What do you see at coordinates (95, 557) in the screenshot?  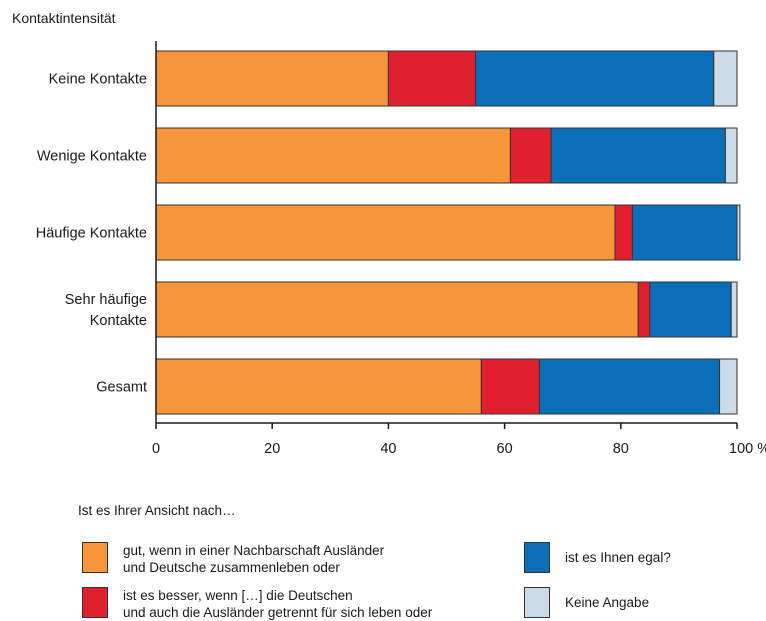 I see `legend-swatch-orange` at bounding box center [95, 557].